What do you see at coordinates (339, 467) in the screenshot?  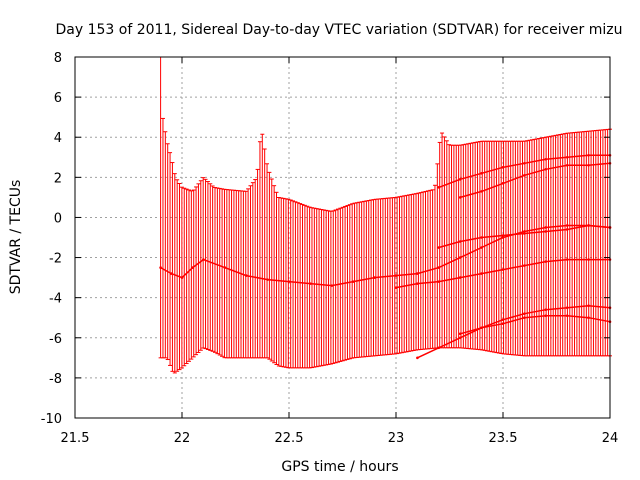 I see `x-axis-title: GPS time / hours` at bounding box center [339, 467].